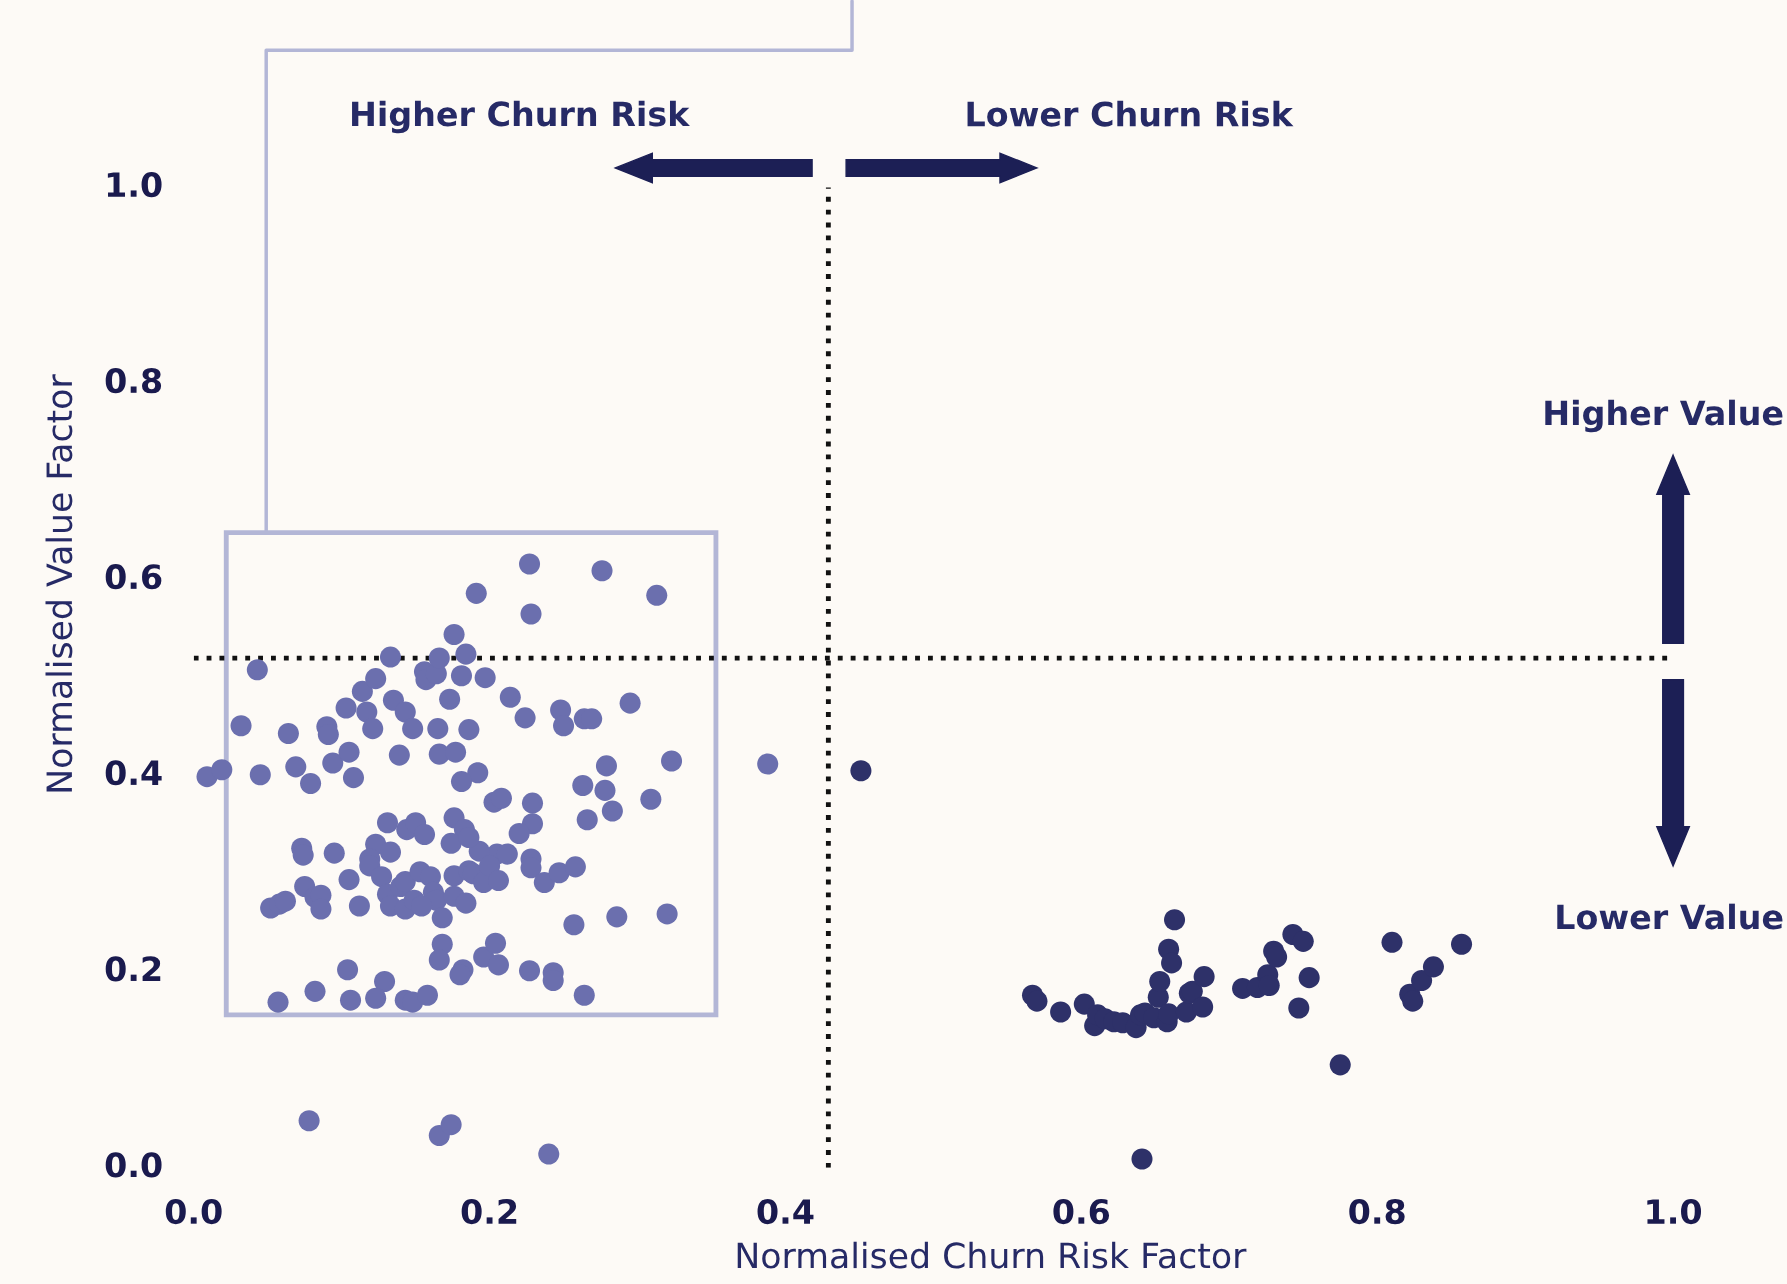 This screenshot has width=1787, height=1284. Describe the element at coordinates (133, 773) in the screenshot. I see `y-tick-label: 0.4` at that location.